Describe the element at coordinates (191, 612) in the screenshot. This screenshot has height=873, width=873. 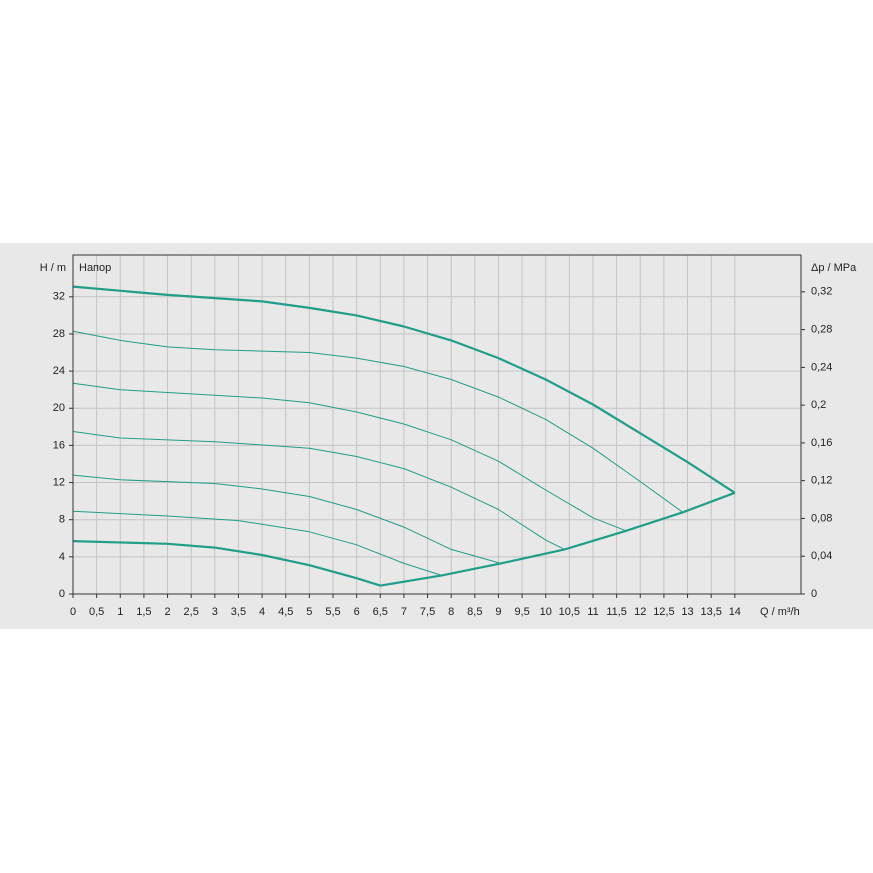
I see `x-tick-label: 2,5` at that location.